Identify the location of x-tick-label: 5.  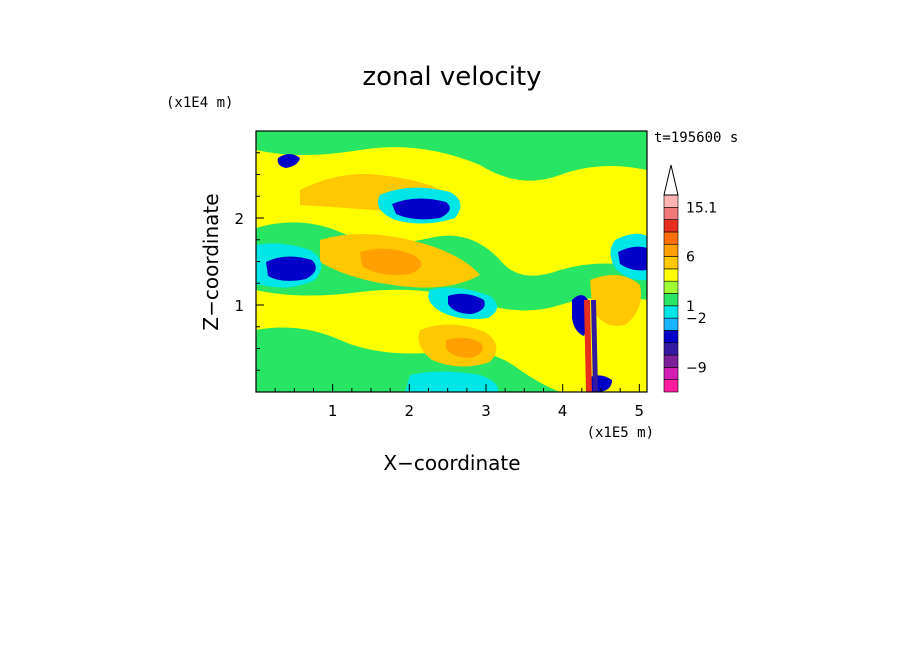
(640, 411).